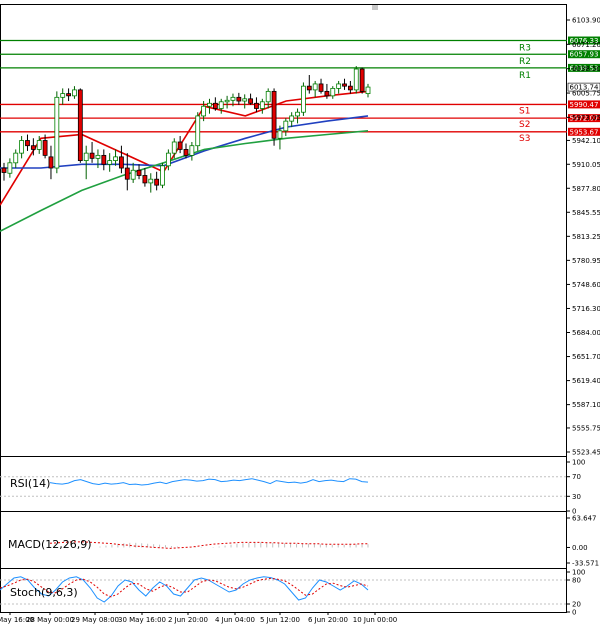 Image resolution: width=600 pixels, height=628 pixels. I want to click on level-name-s3: S3, so click(524, 139).